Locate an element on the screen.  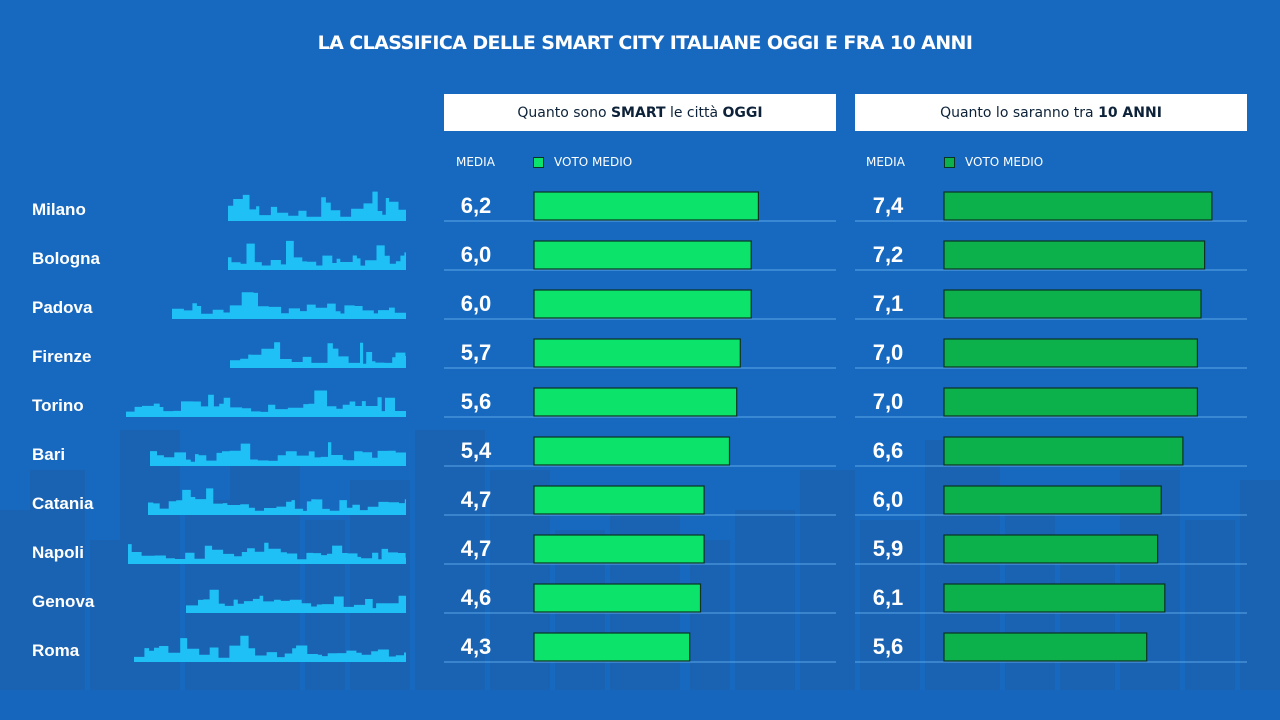
media-header-today: MEDIA is located at coordinates (475, 162).